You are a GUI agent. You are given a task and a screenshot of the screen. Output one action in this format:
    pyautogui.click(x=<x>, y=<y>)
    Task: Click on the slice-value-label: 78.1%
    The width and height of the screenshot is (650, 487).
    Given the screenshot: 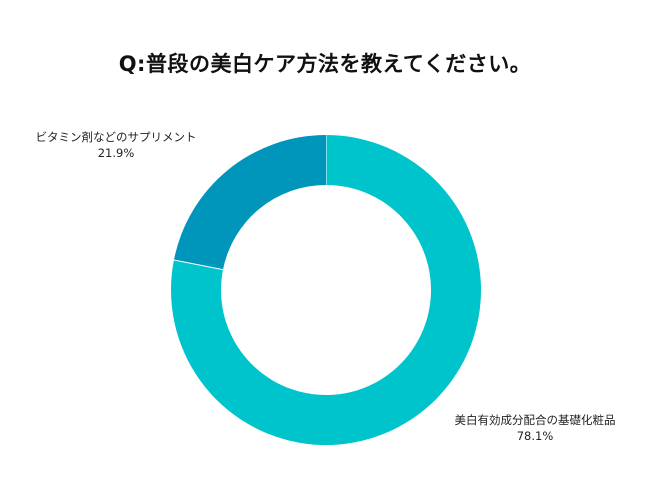 What is the action you would take?
    pyautogui.click(x=535, y=436)
    